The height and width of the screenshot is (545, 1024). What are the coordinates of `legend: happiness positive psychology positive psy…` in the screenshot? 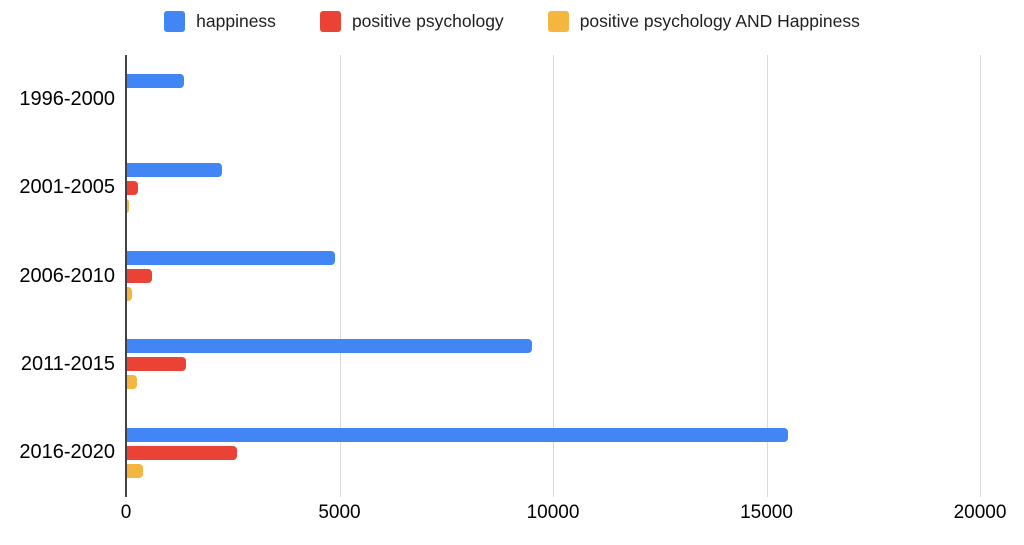 It's located at (512, 21).